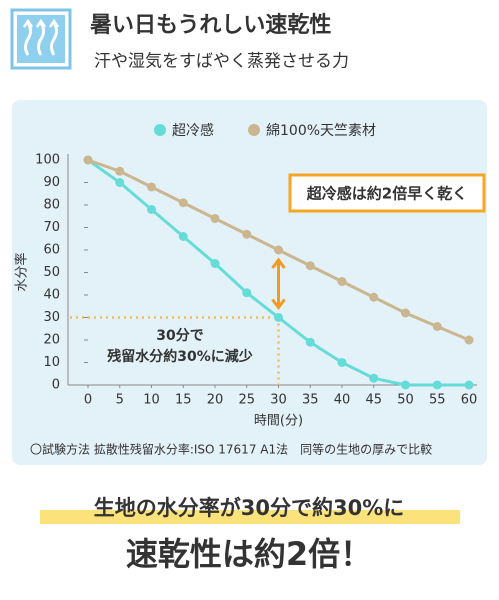 The image size is (499, 600). I want to click on y-tick-label: 80, so click(51, 205).